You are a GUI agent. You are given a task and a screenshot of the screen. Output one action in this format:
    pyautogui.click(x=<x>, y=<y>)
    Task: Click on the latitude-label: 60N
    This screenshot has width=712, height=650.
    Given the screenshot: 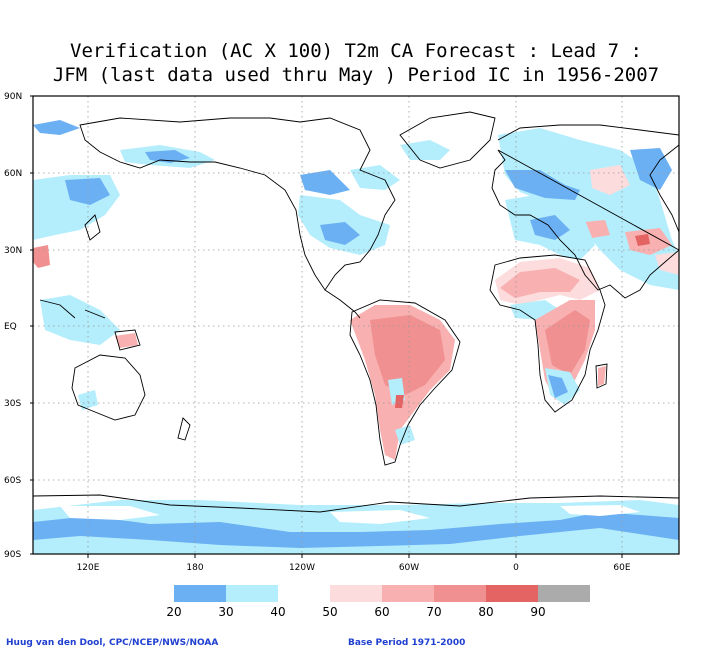 What is the action you would take?
    pyautogui.click(x=13, y=174)
    